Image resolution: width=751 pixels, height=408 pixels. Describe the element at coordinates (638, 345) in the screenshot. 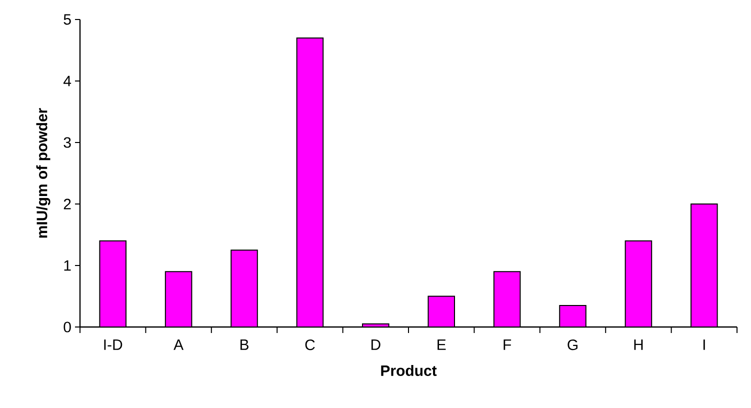

I see `x-tick-label: H` at that location.